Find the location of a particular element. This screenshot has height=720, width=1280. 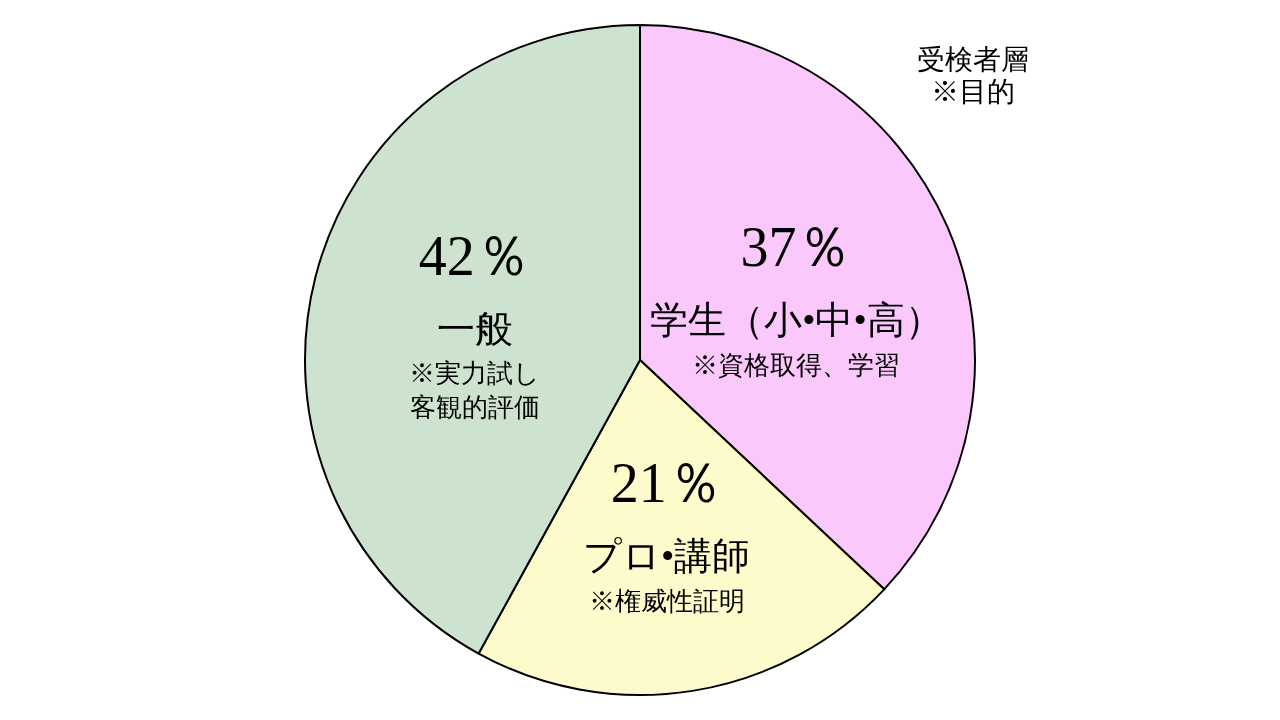

data-label: 37％ is located at coordinates (796, 247).